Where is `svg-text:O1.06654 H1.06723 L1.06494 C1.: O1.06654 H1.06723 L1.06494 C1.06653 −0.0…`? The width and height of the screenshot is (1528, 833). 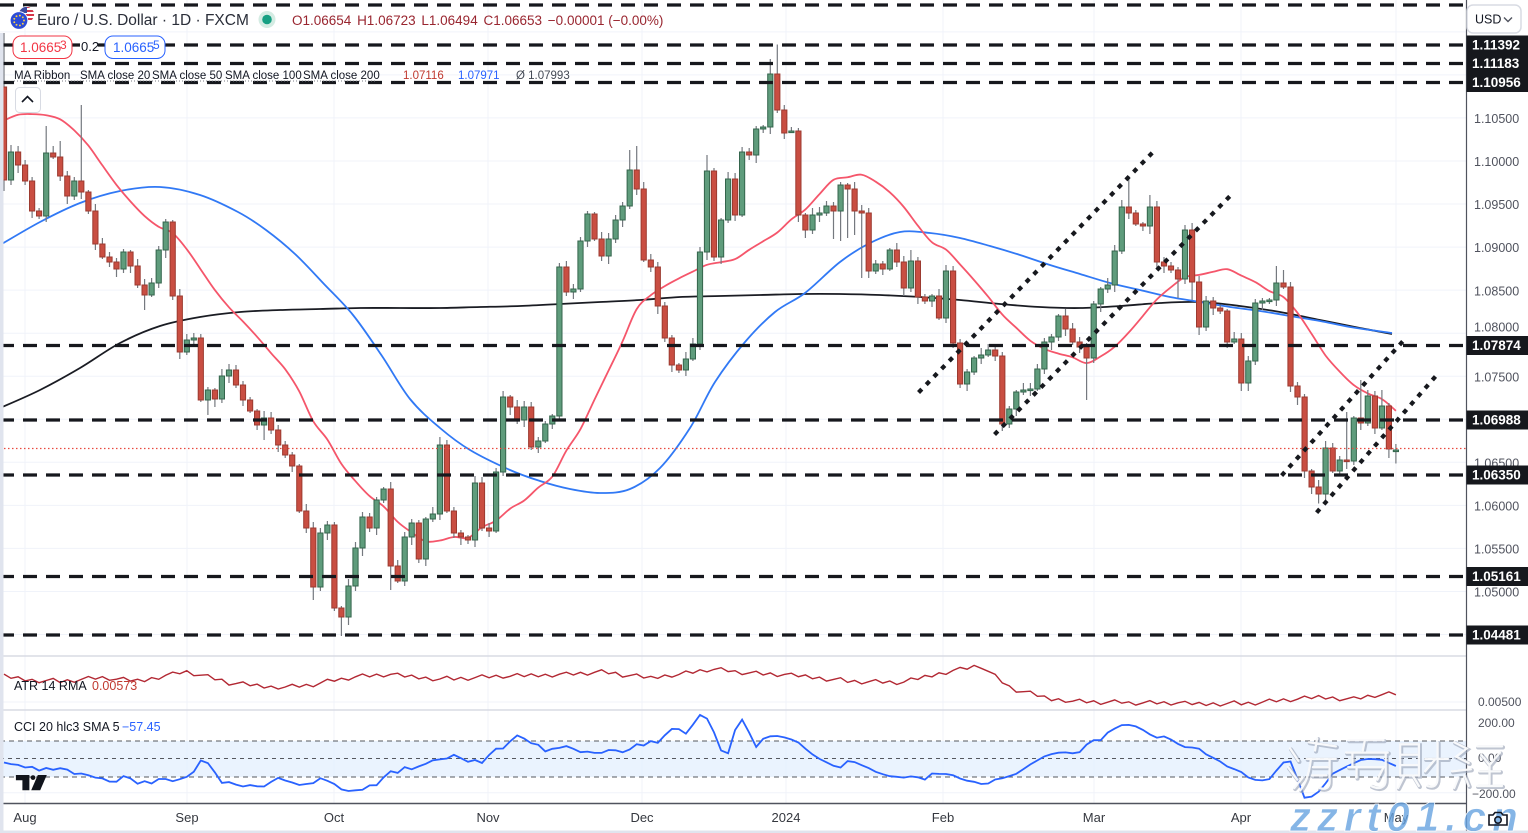 svg-text:O1.06654 H1.06723 L1.06494 C1.: O1.06654 H1.06723 L1.06494 C1.06653 −0.0… is located at coordinates (477, 20).